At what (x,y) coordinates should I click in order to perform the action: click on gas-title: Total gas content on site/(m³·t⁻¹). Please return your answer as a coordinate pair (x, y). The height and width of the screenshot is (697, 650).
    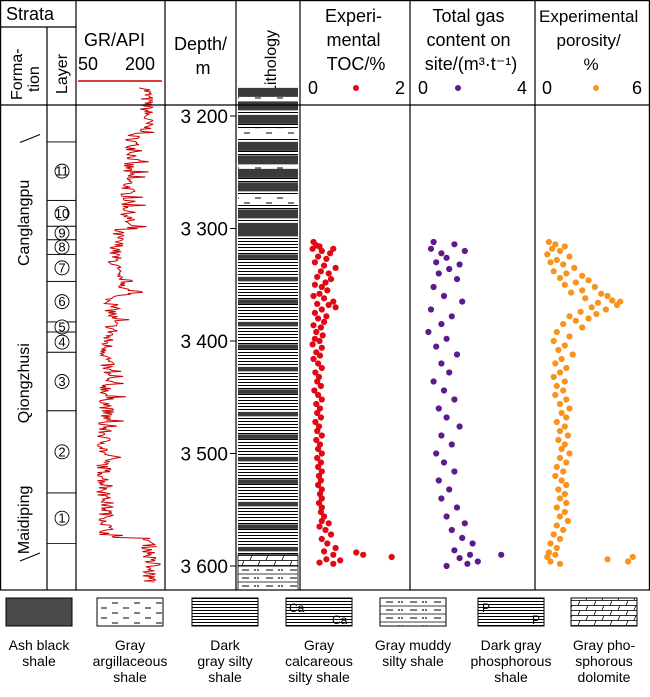
    Looking at the image, I should click on (471, 40).